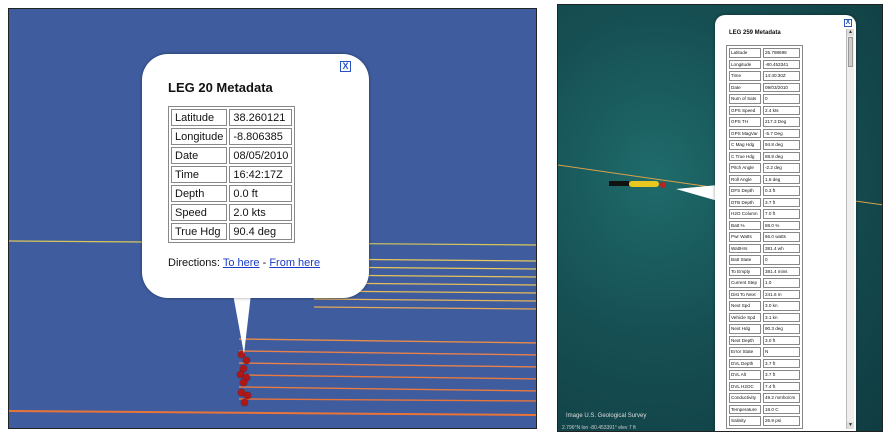 This screenshot has width=885, height=435. I want to click on metadata-row: DFS Depth 0.3 ft, so click(764, 191).